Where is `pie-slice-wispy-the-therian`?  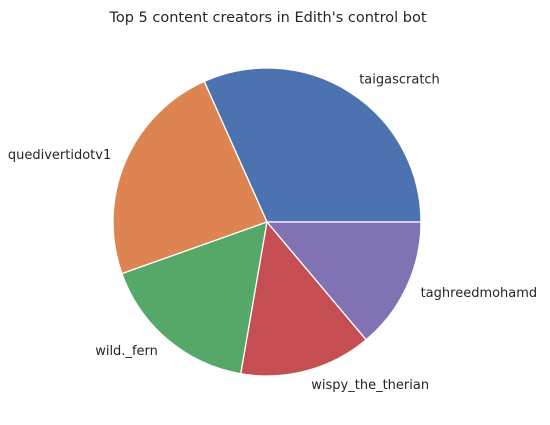
pie-slice-wispy-the-therian is located at coordinates (303, 299).